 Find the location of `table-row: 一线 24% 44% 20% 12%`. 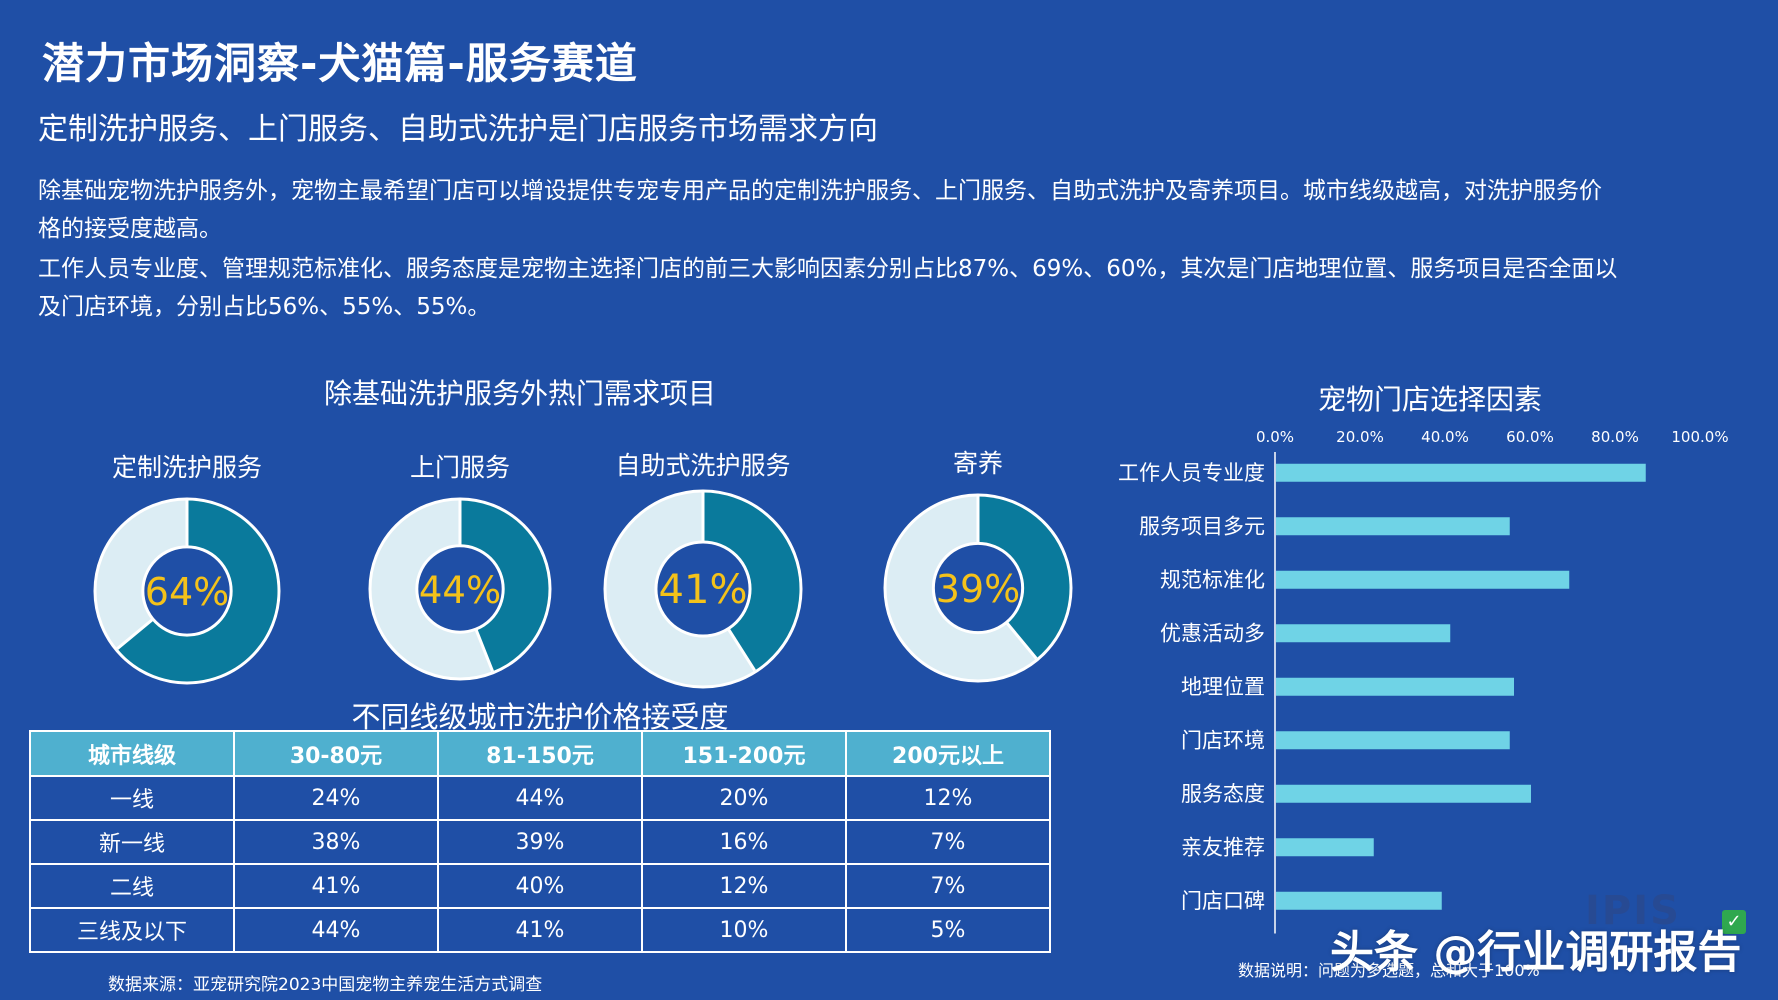

table-row: 一线 24% 44% 20% 12% is located at coordinates (540, 798).